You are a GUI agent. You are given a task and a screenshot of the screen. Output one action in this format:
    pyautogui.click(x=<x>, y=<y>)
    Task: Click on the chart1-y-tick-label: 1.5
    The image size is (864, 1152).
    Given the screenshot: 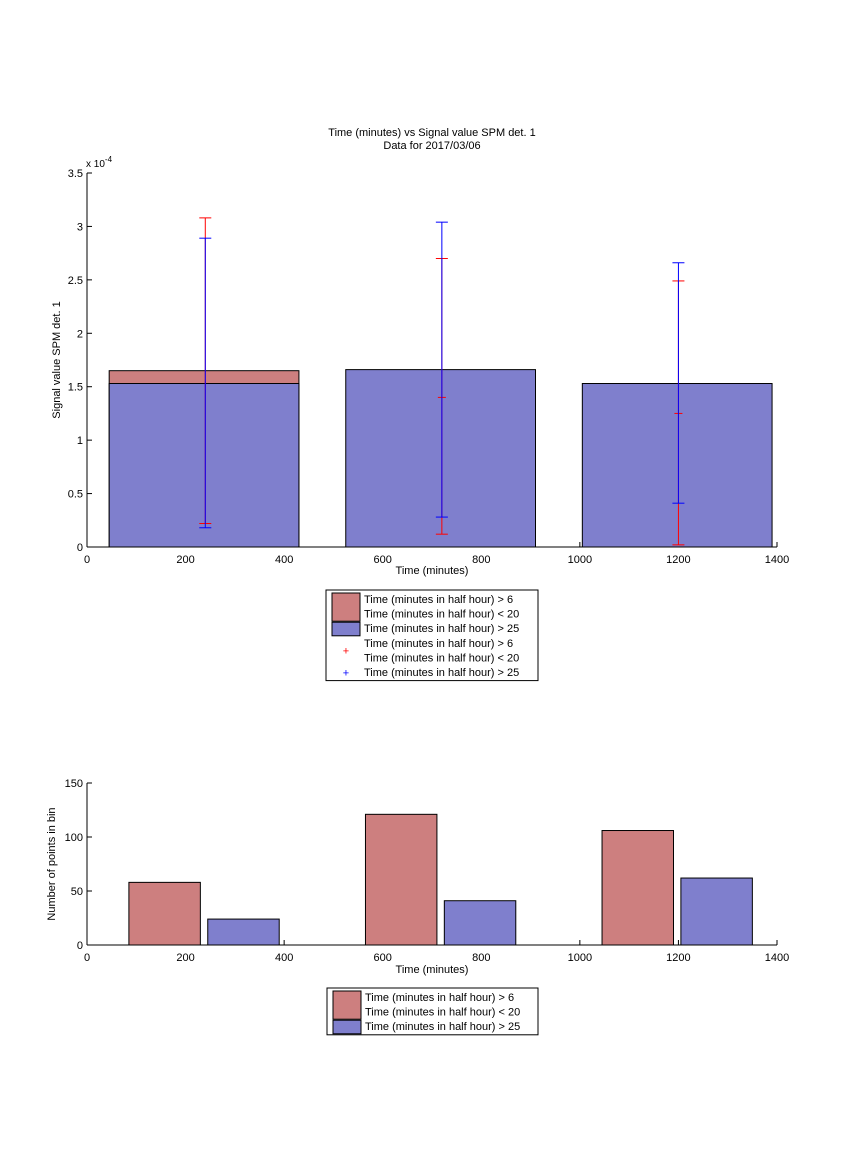 What is the action you would take?
    pyautogui.click(x=75, y=388)
    